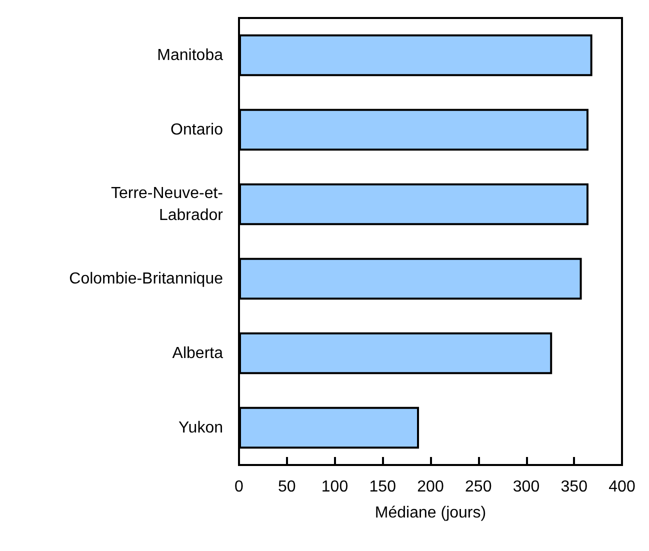 The image size is (649, 551). Describe the element at coordinates (478, 487) in the screenshot. I see `x-tick-label: 250` at that location.